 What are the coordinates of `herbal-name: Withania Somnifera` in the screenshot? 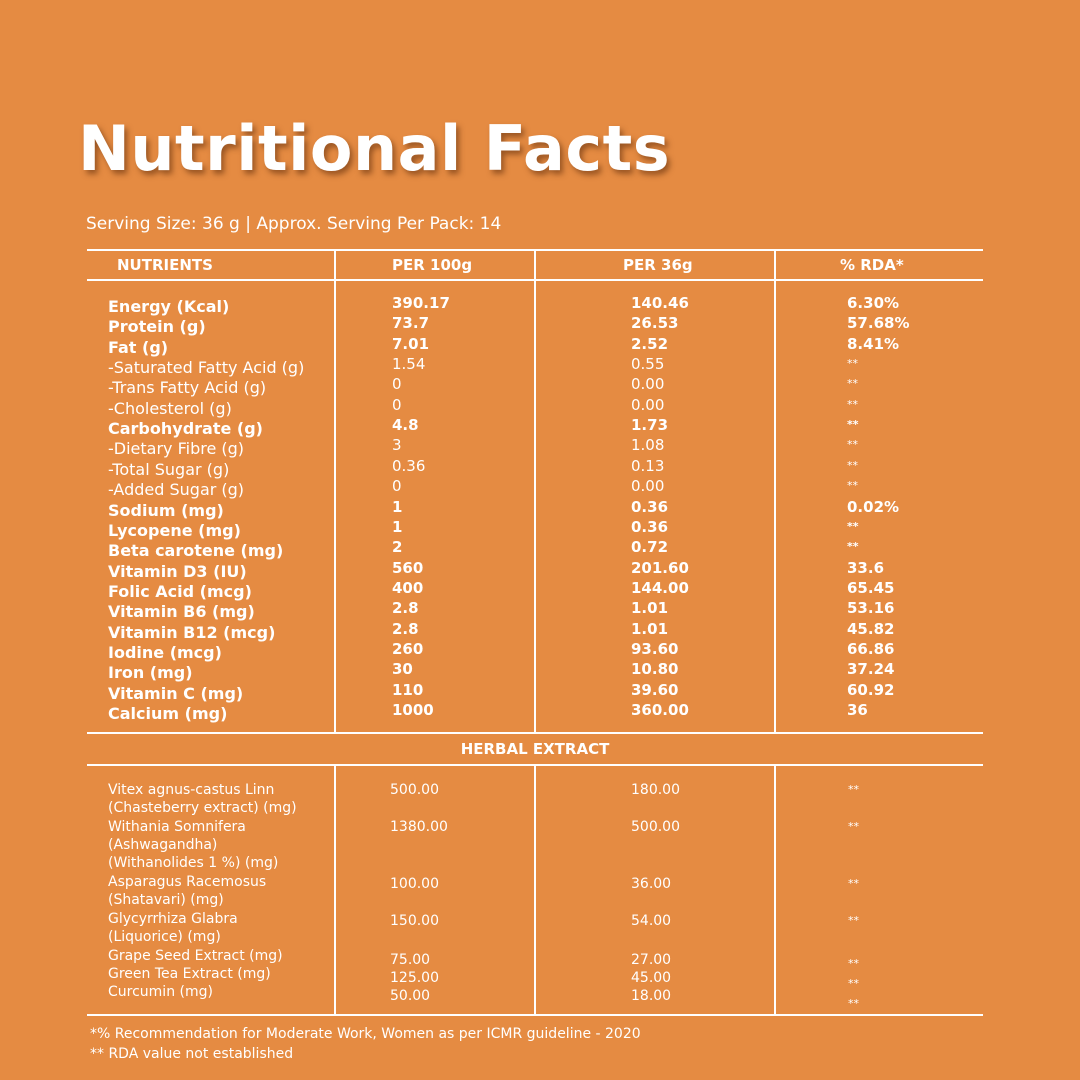 It's located at (177, 827).